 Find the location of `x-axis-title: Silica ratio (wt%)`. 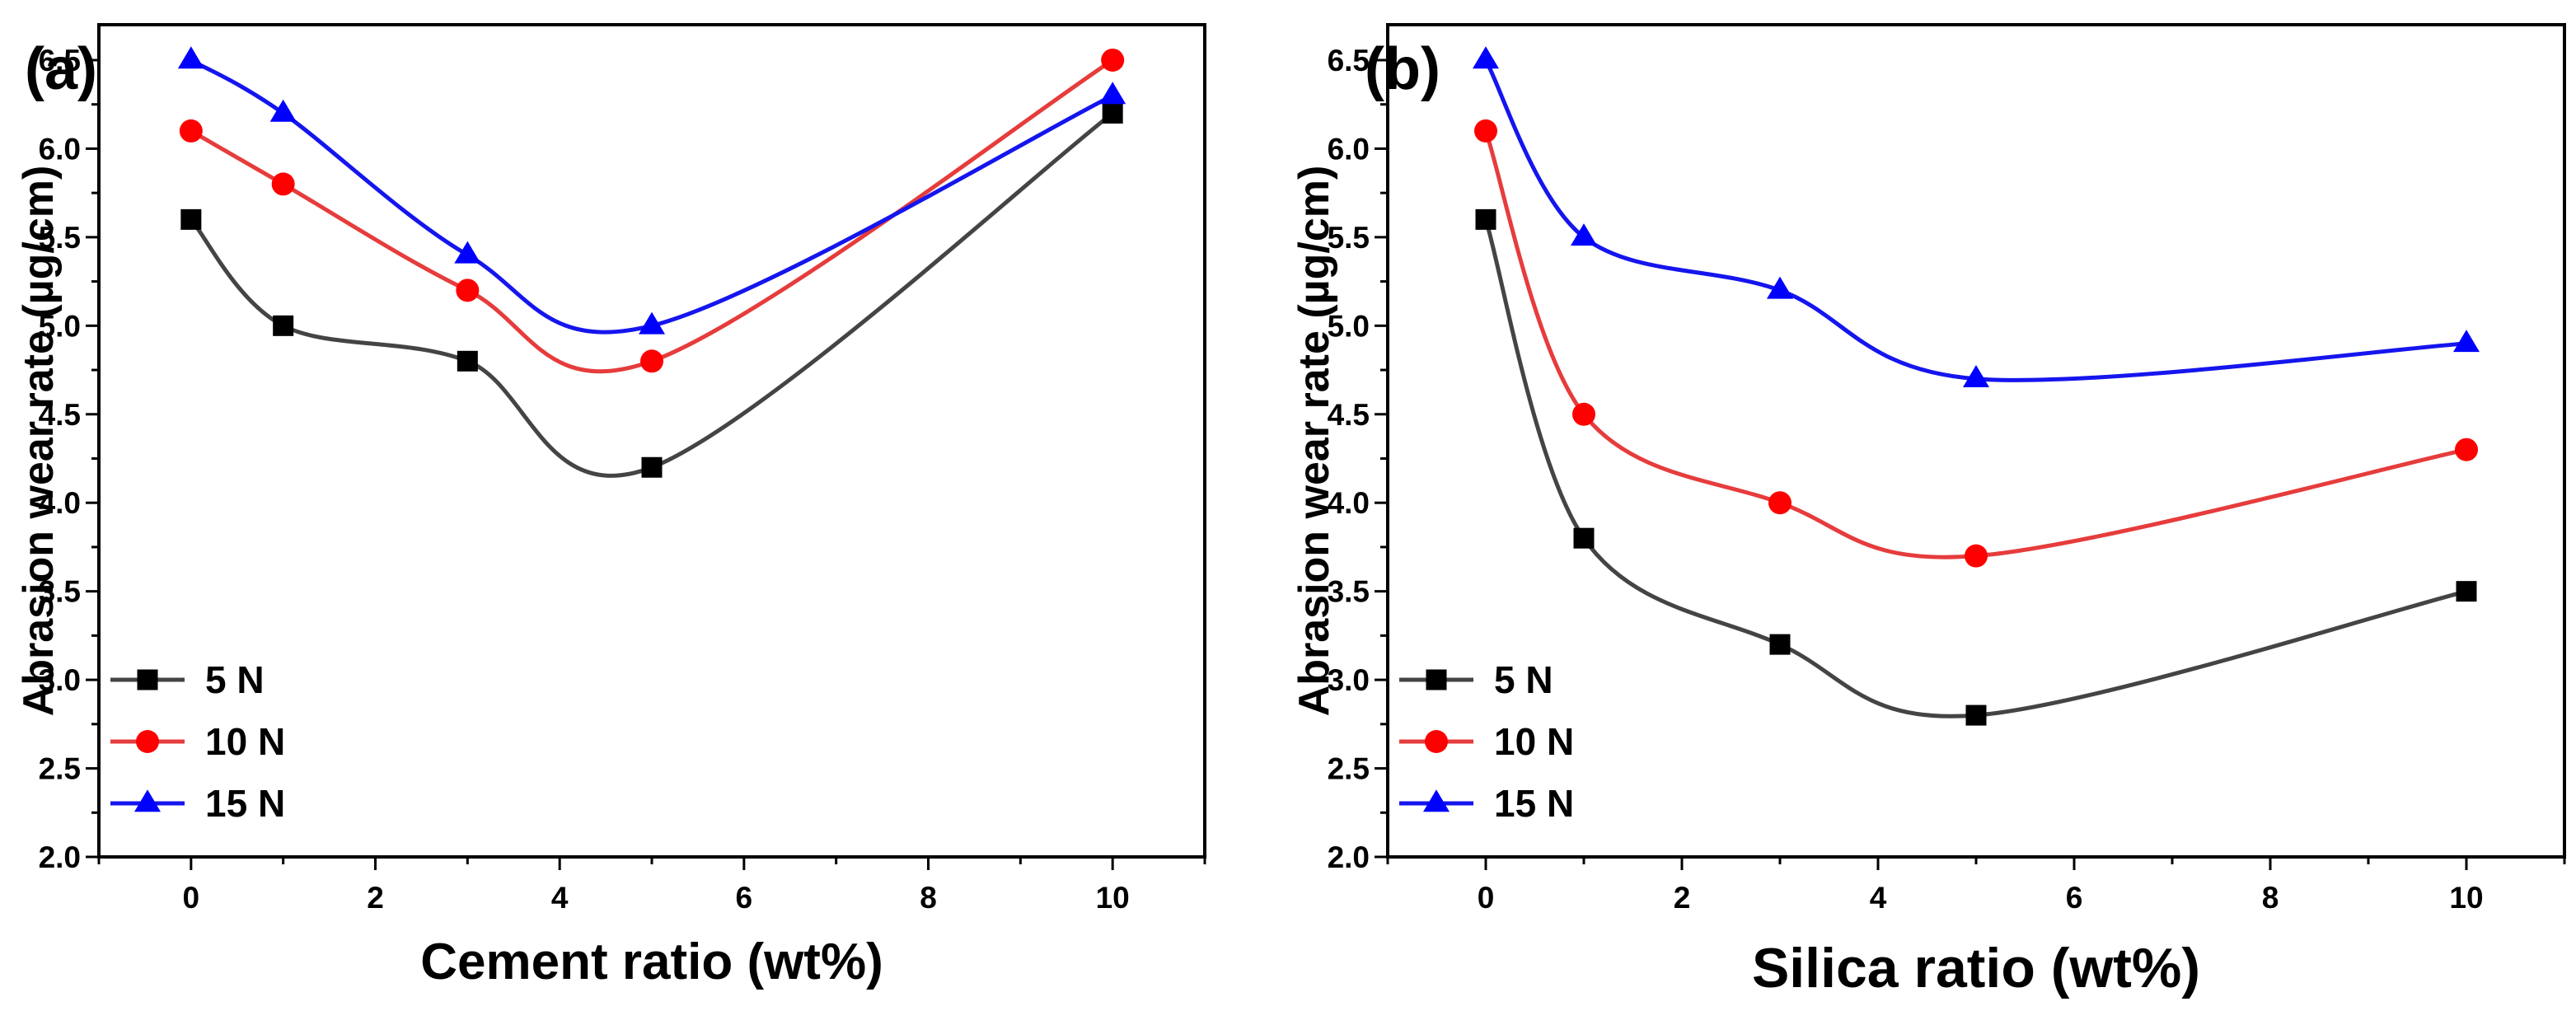

x-axis-title: Silica ratio (wt%) is located at coordinates (1976, 968).